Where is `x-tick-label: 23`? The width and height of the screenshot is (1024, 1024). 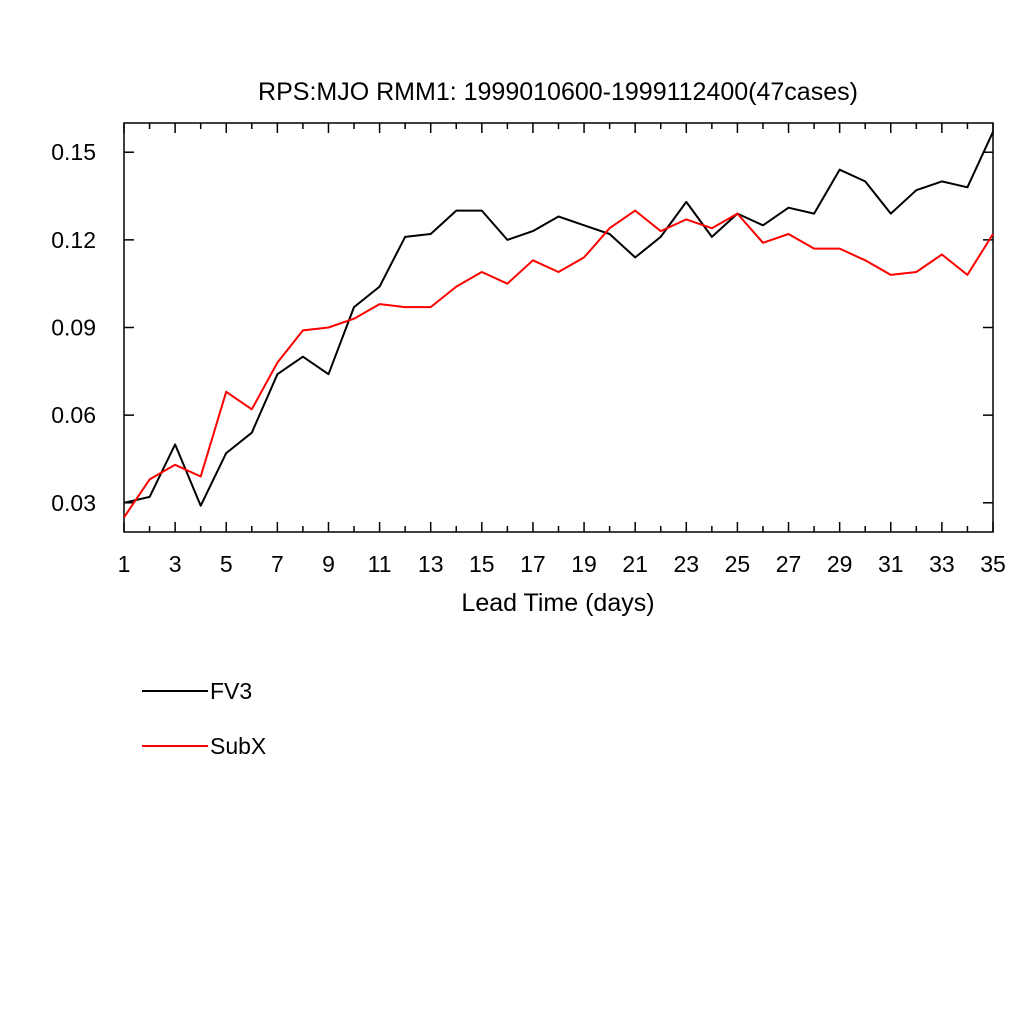 x-tick-label: 23 is located at coordinates (686, 564).